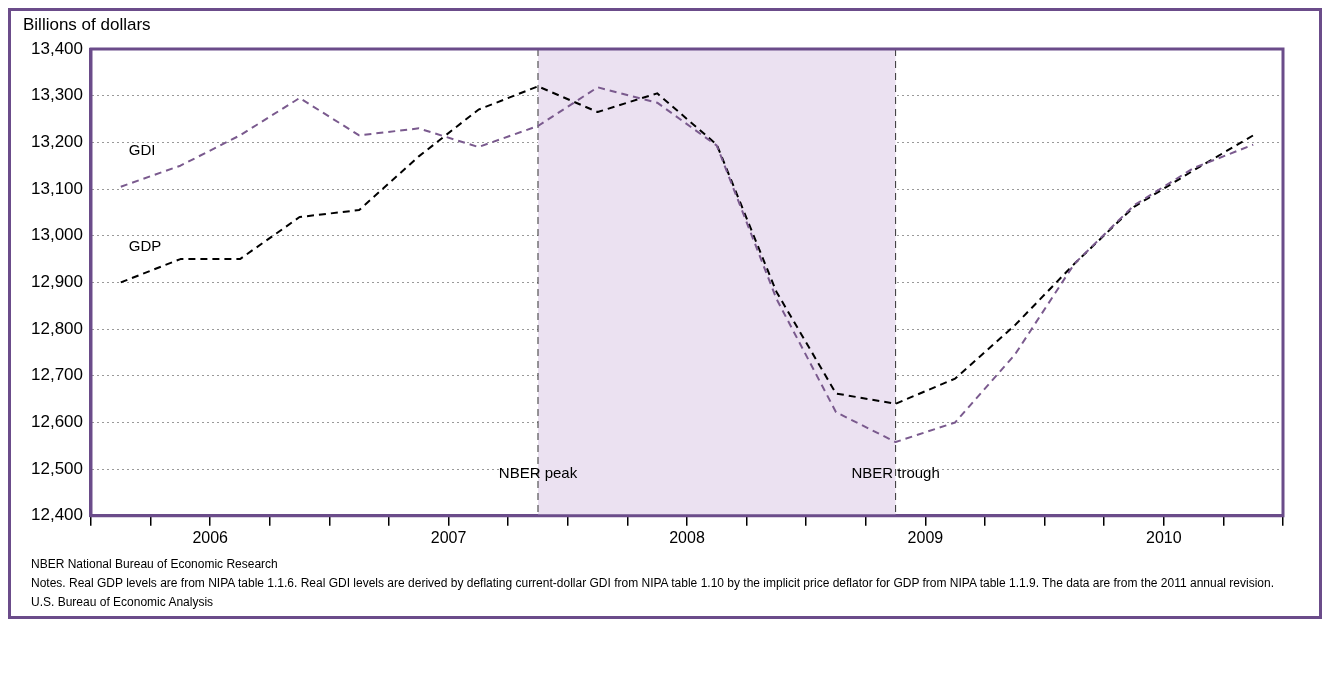 Image resolution: width=1324 pixels, height=677 pixels. What do you see at coordinates (145, 246) in the screenshot?
I see `series-label: GDP` at bounding box center [145, 246].